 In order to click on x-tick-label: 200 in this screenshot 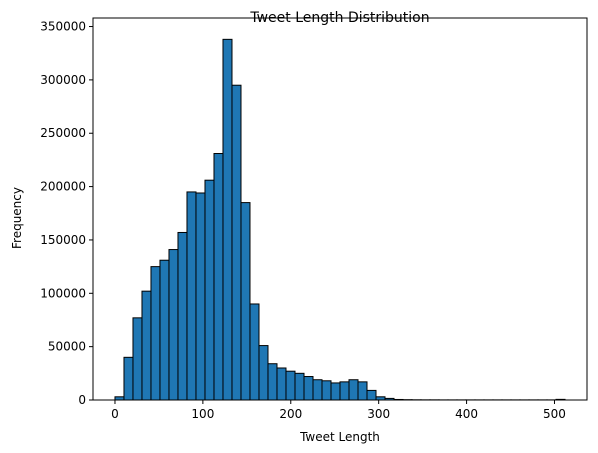, I will do `click(290, 414)`.